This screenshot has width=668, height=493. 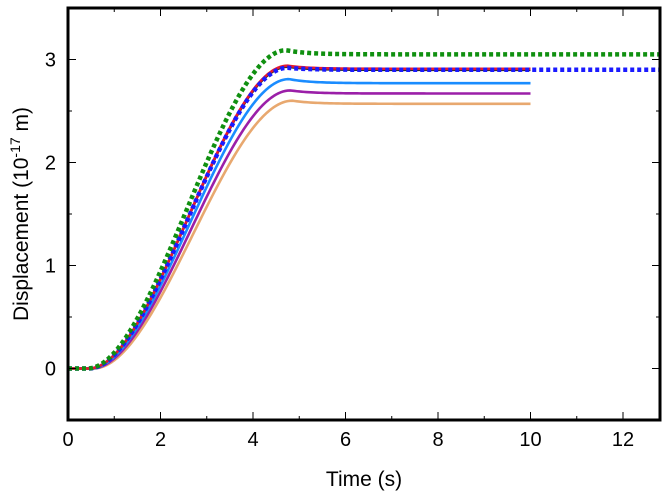 What do you see at coordinates (50, 61) in the screenshot?
I see `y-tick-label: 3` at bounding box center [50, 61].